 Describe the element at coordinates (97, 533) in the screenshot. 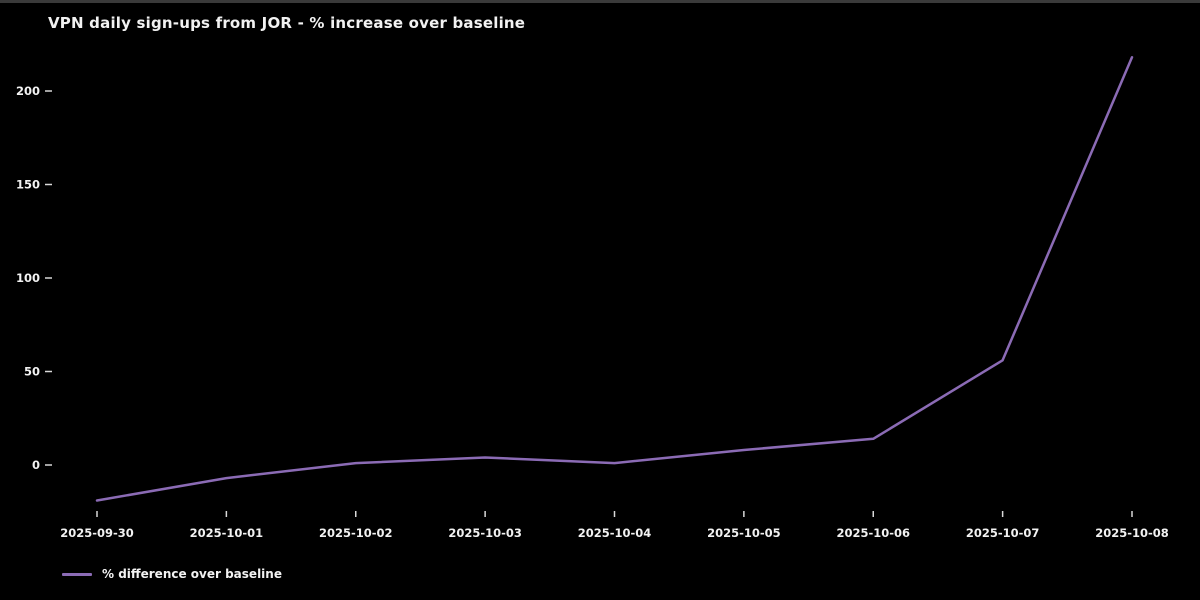

I see `x-tick-label: 2025-09-30` at that location.